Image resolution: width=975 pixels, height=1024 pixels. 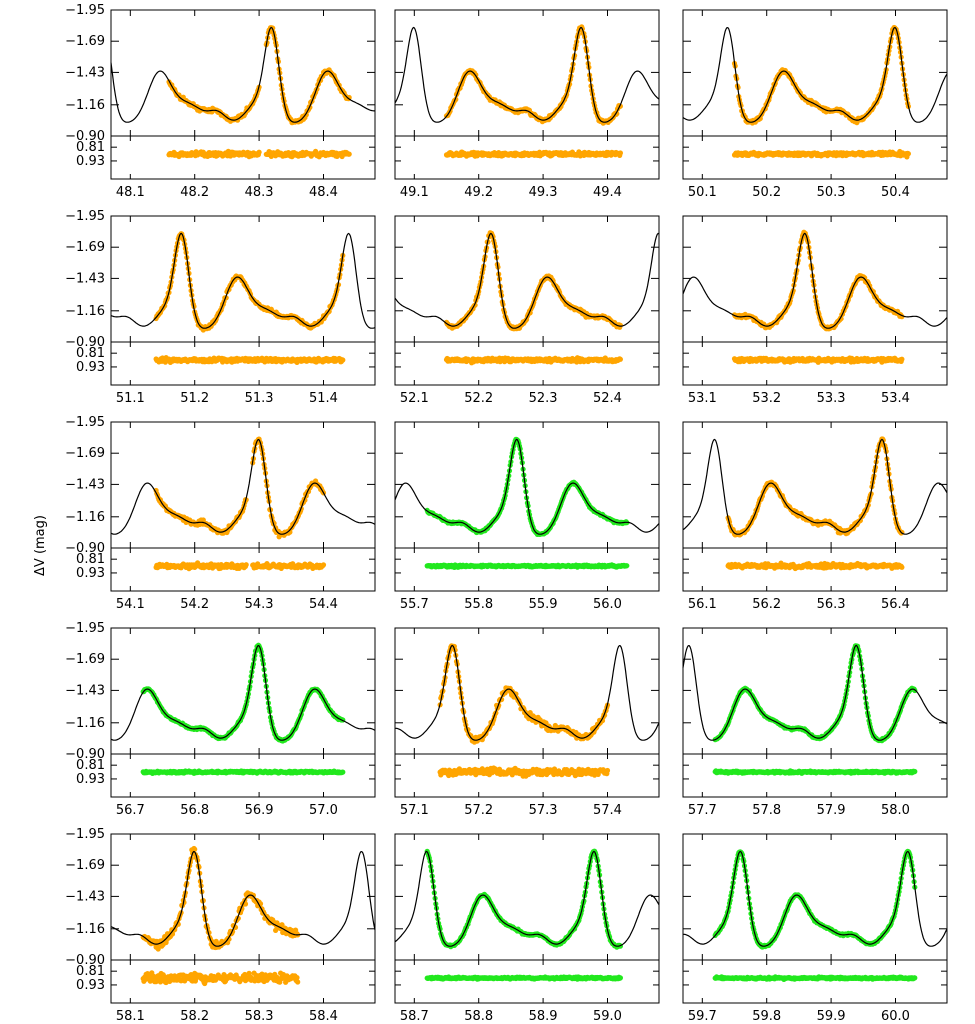 What do you see at coordinates (895, 604) in the screenshot?
I see `x-tick-label: 56.4` at bounding box center [895, 604].